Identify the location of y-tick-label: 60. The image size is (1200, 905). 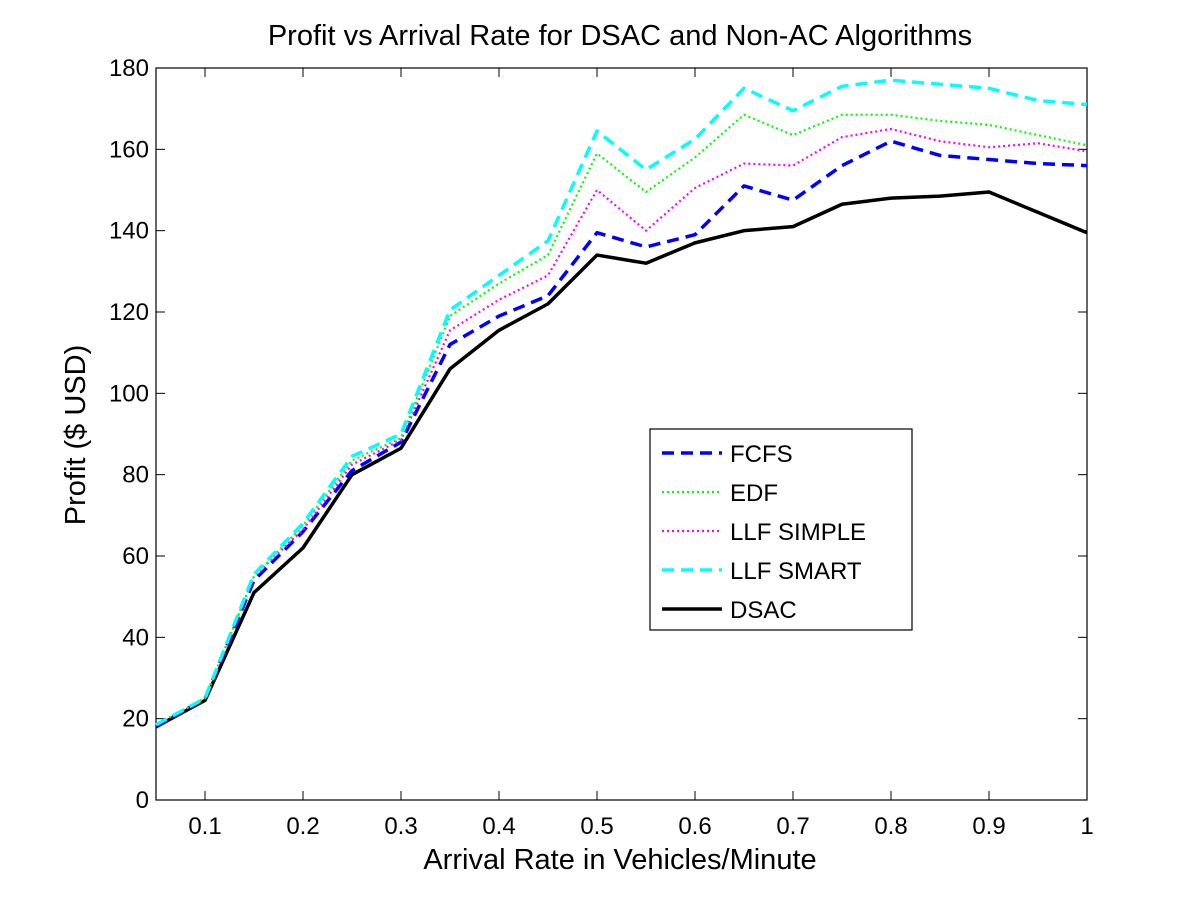
(135, 556).